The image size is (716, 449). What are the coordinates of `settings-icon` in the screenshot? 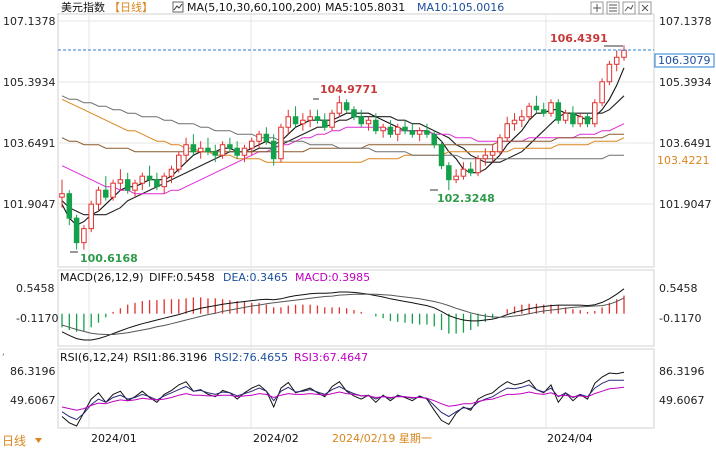 It's located at (629, 8).